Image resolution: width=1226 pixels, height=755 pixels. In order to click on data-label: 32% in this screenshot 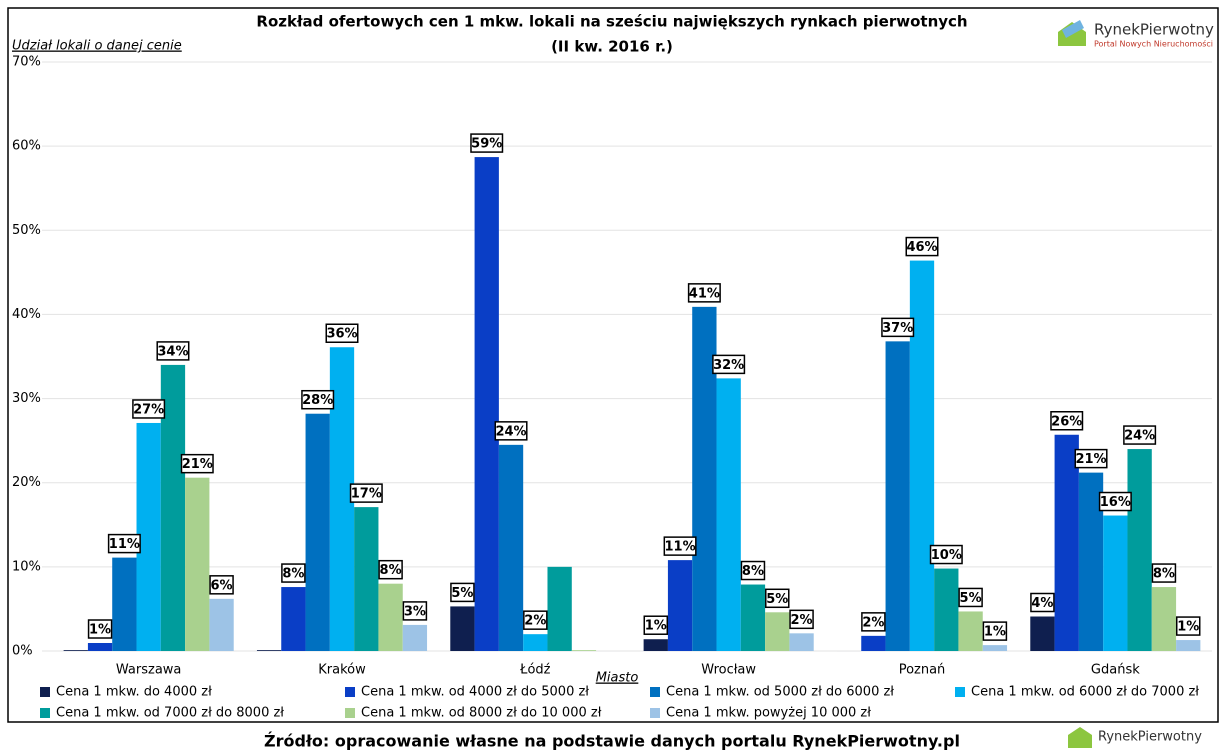, I will do `click(728, 365)`.